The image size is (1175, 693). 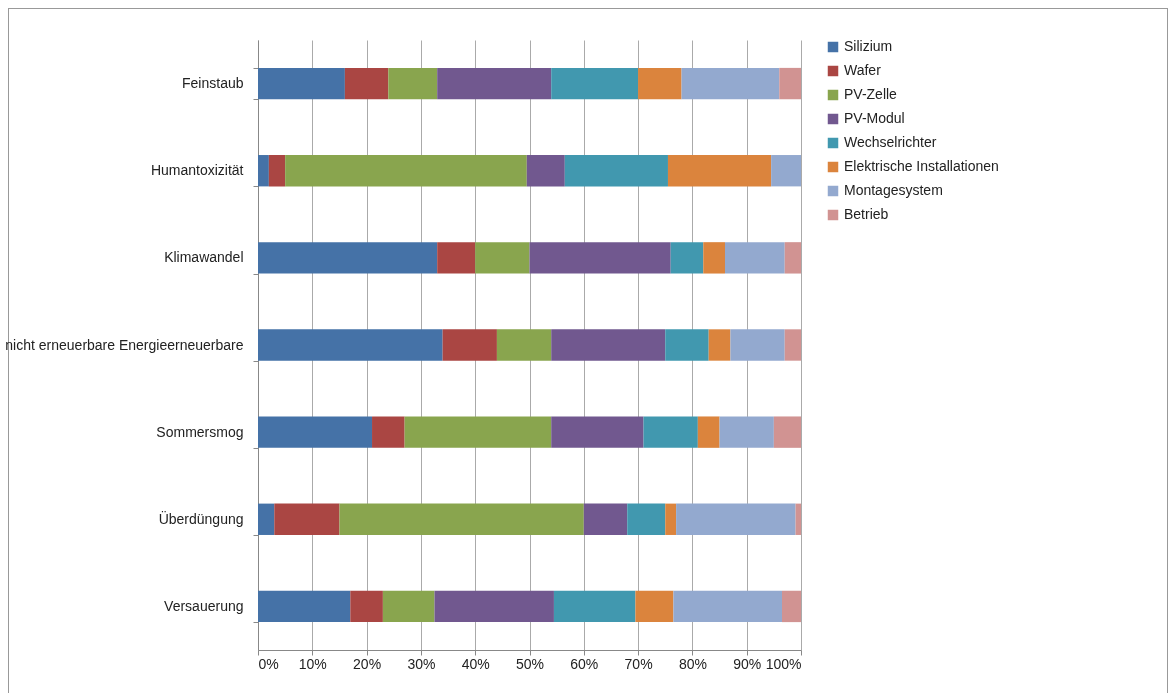 What do you see at coordinates (747, 663) in the screenshot?
I see `x-tick-label: 90%` at bounding box center [747, 663].